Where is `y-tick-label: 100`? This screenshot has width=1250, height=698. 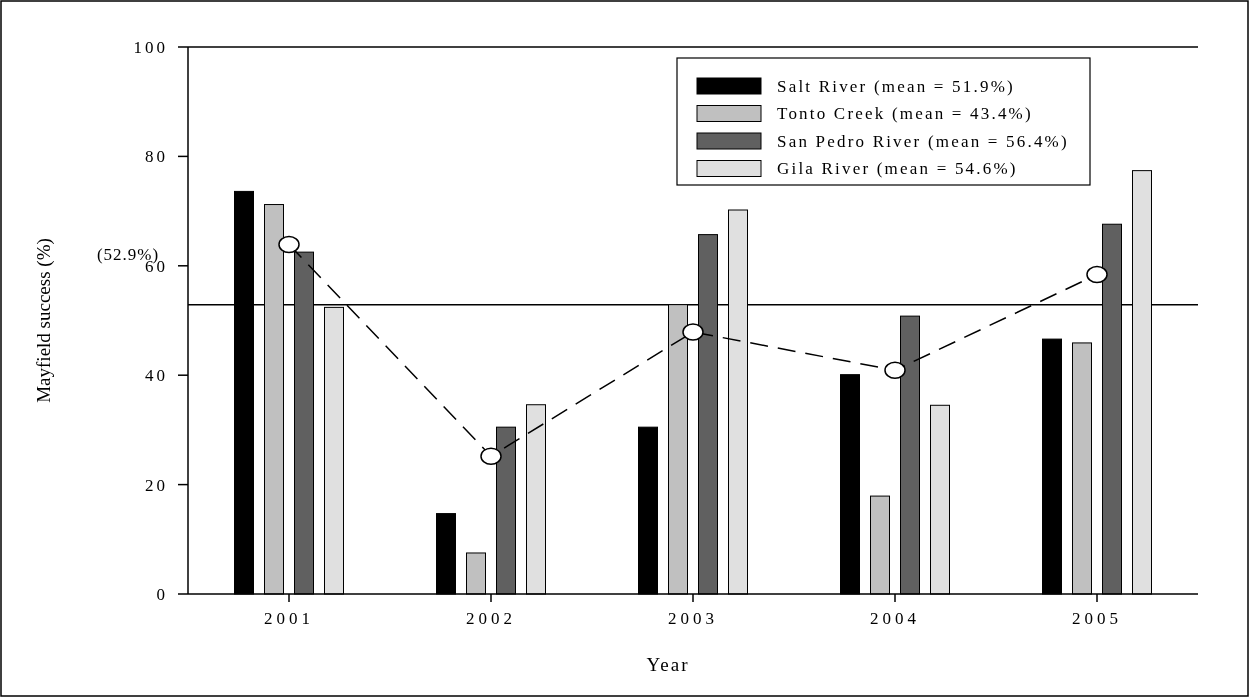
y-tick-label: 100 is located at coordinates (150, 47).